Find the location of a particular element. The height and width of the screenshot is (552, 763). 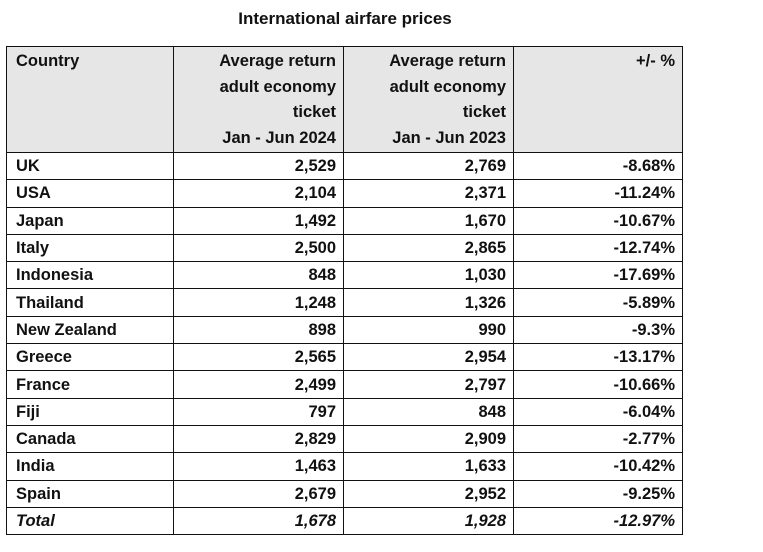

cell-country: Greece is located at coordinates (90, 357).